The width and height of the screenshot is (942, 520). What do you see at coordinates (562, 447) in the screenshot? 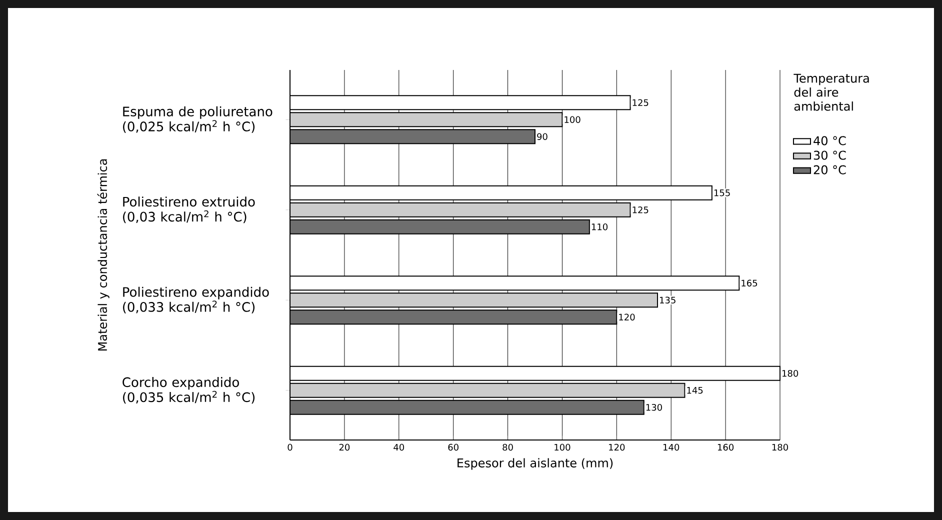
I see `x-tick-label: 100` at bounding box center [562, 447].